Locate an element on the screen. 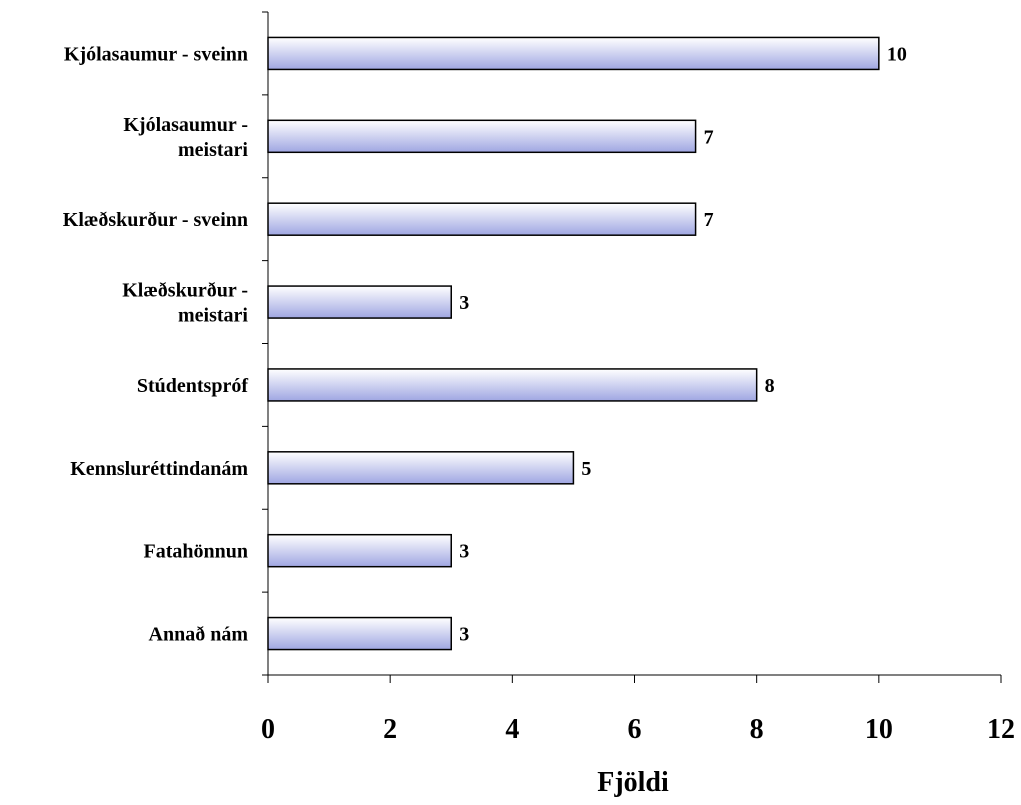 This screenshot has width=1021, height=805. category-label-4: Stúdentspróf is located at coordinates (192, 386).